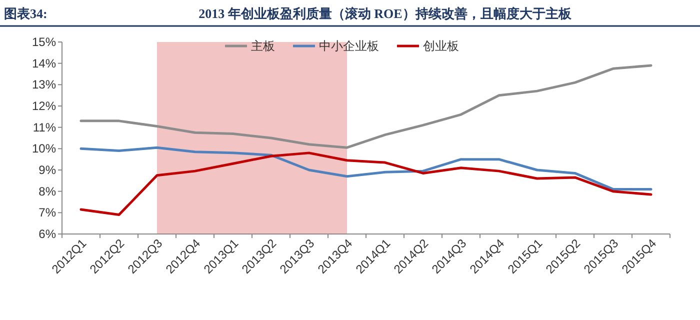 The height and width of the screenshot is (320, 700). Describe the element at coordinates (441, 46) in the screenshot. I see `legend-label: 创业板` at that location.